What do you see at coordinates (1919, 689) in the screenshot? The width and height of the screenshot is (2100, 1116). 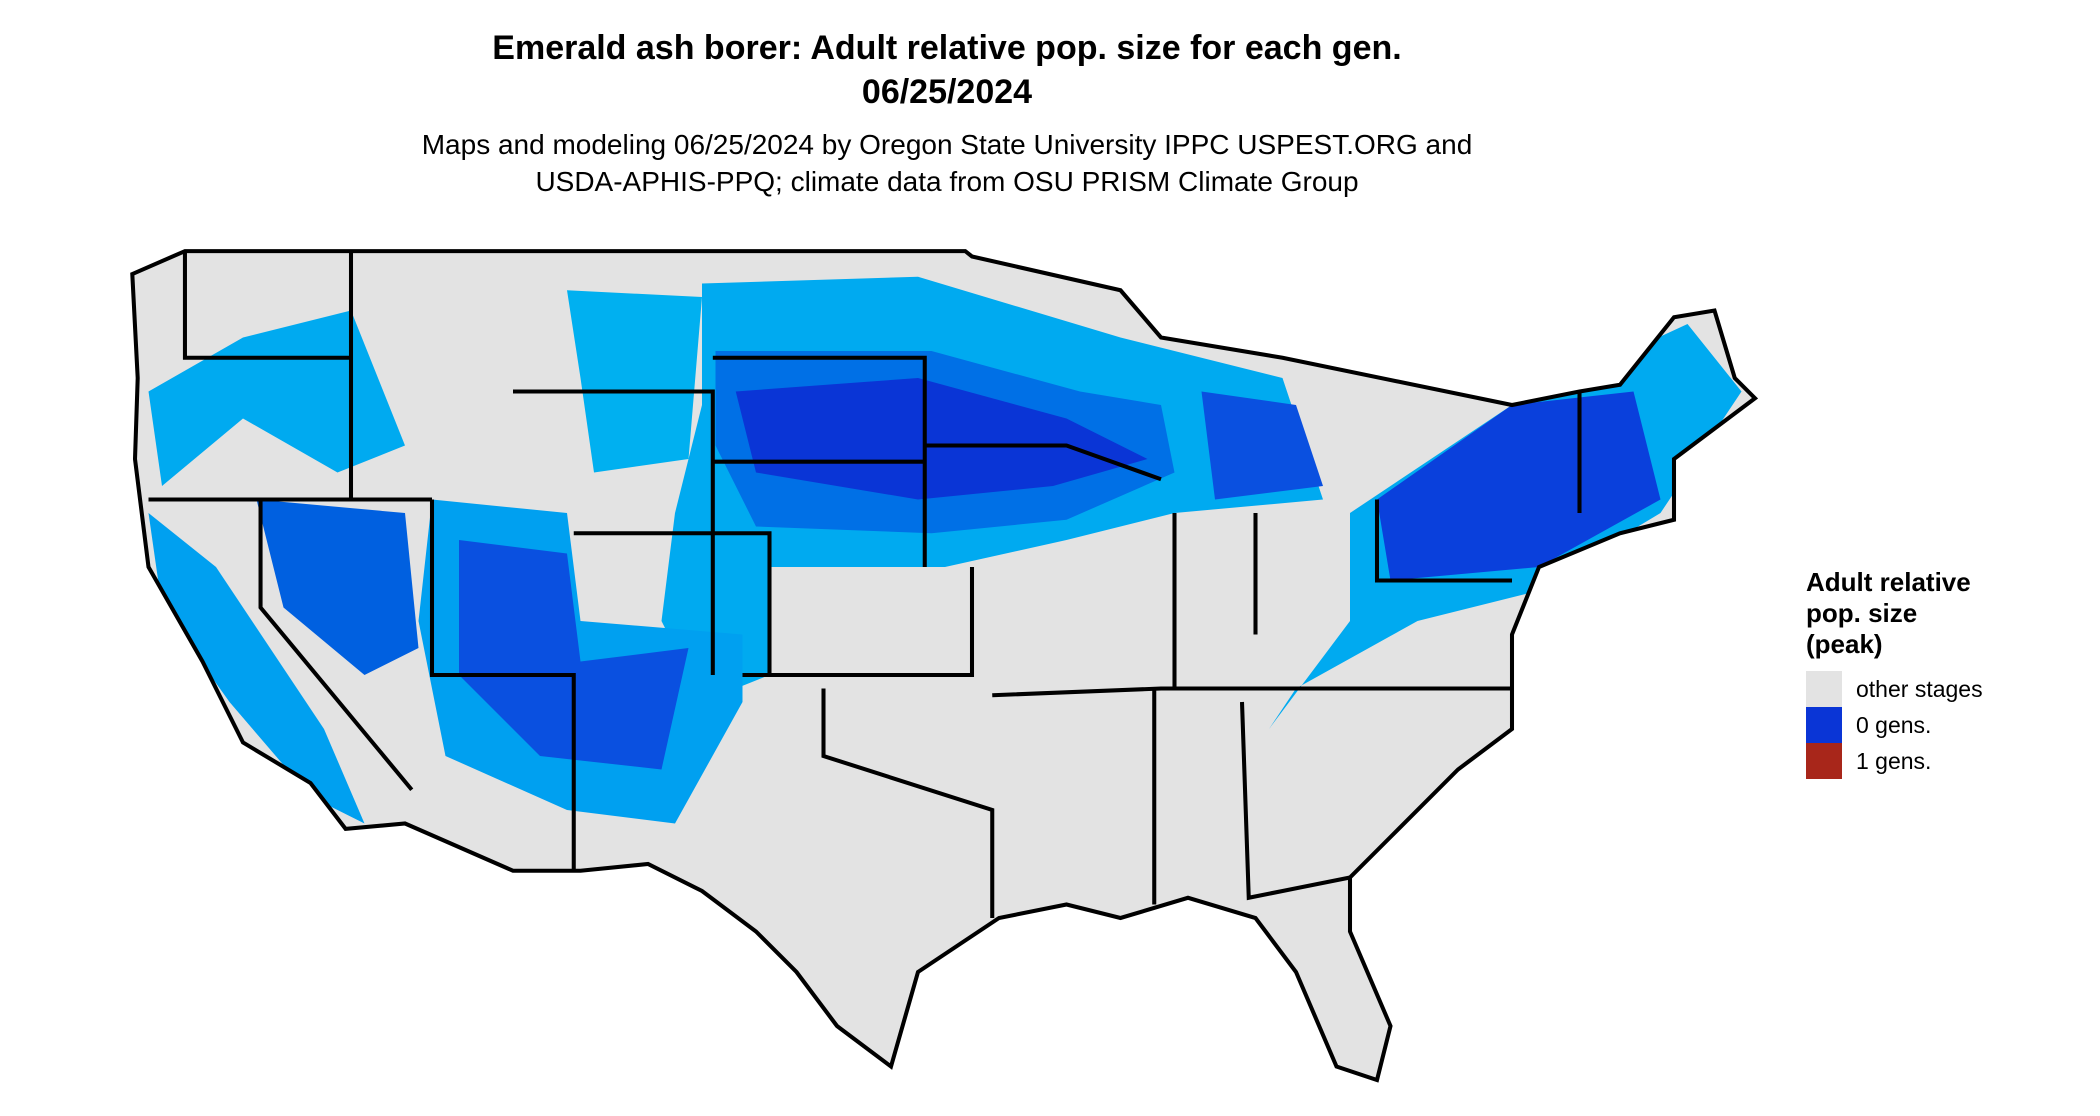 I see `legend-label: other stages` at bounding box center [1919, 689].